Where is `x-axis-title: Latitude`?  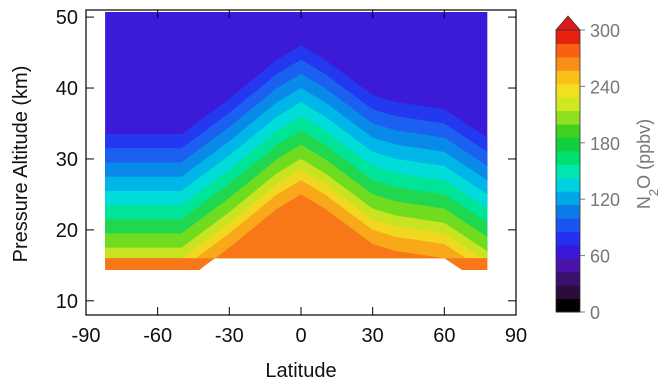 x-axis-title: Latitude is located at coordinates (300, 370).